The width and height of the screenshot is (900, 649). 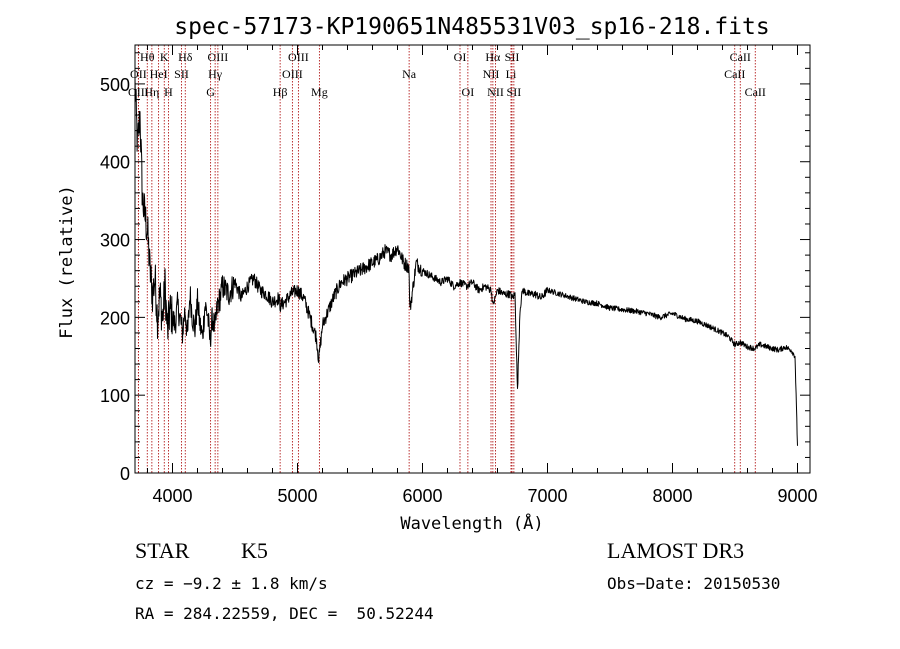 What do you see at coordinates (547, 496) in the screenshot?
I see `x-tick-label: 7000` at bounding box center [547, 496].